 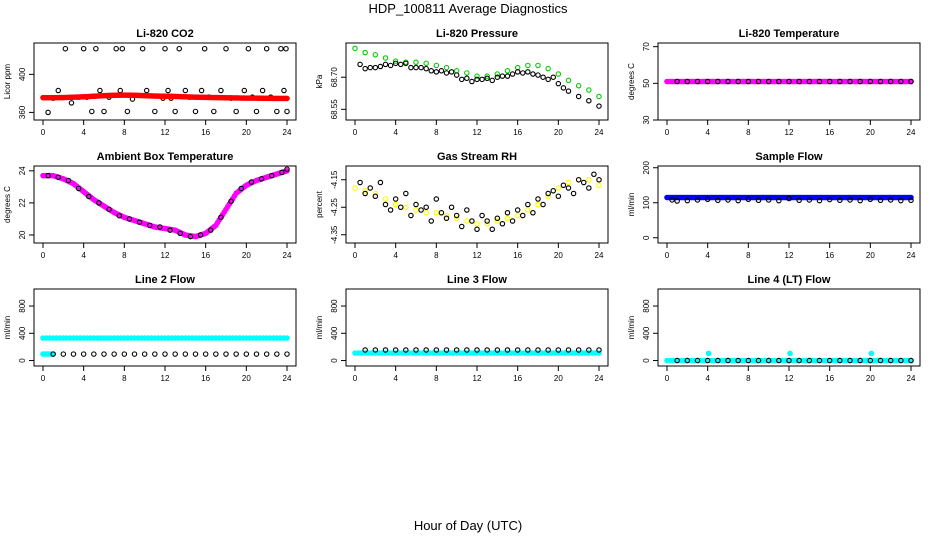 What do you see at coordinates (319, 203) in the screenshot?
I see `y-axis-label: percent` at bounding box center [319, 203].